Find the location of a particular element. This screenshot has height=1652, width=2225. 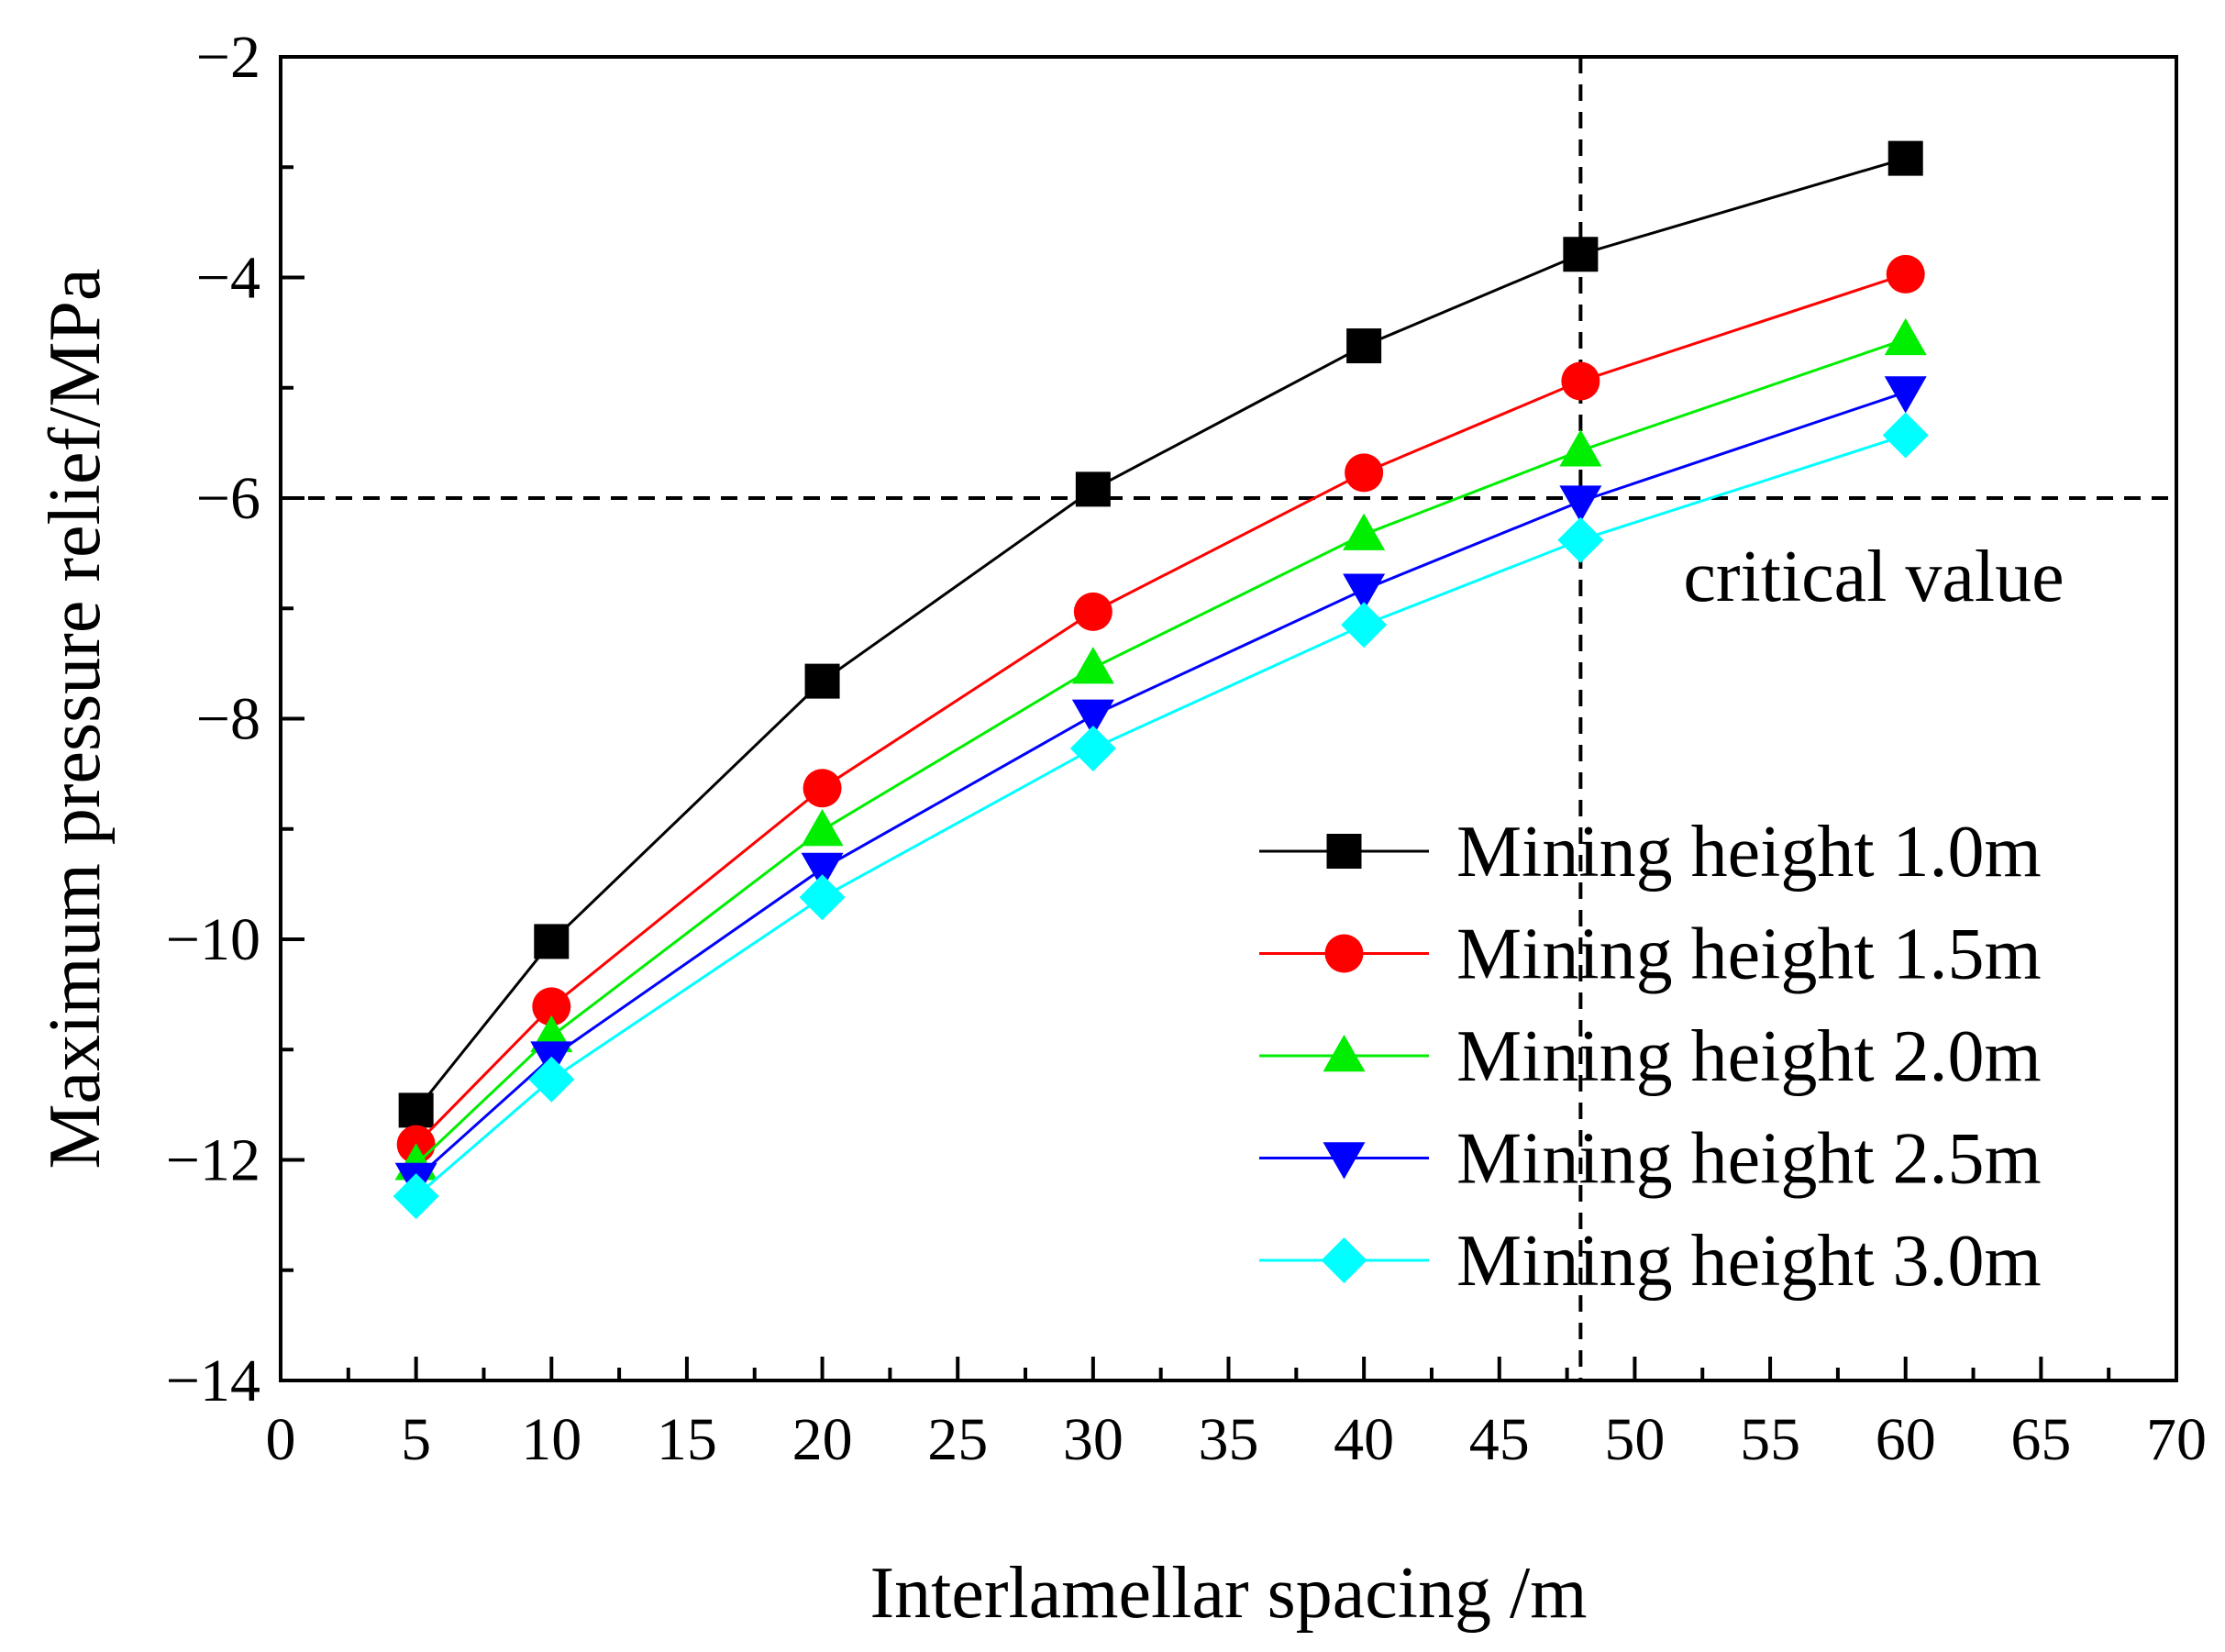

y-tick-label: −4 is located at coordinates (228, 278).